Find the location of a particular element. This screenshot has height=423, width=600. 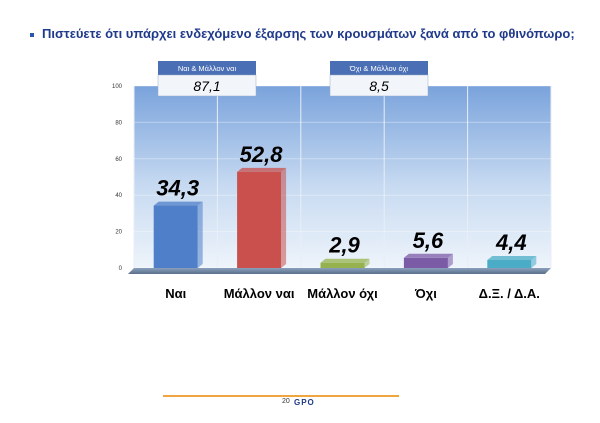

summary-box: Όχι & Μάλλον όχι 8,5 is located at coordinates (379, 79).